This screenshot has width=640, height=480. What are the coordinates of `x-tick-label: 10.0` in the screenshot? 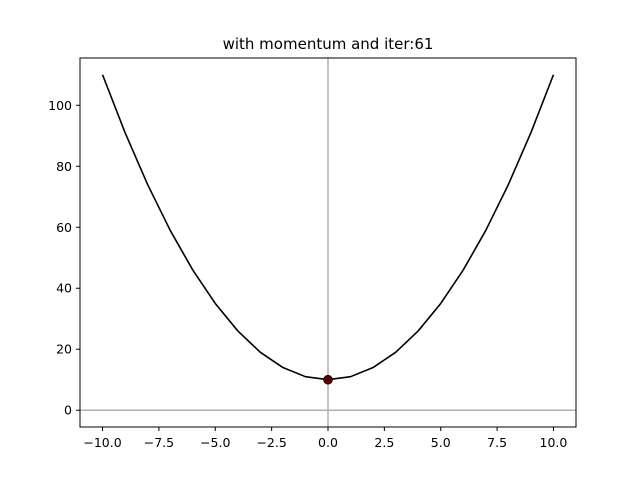 It's located at (554, 442).